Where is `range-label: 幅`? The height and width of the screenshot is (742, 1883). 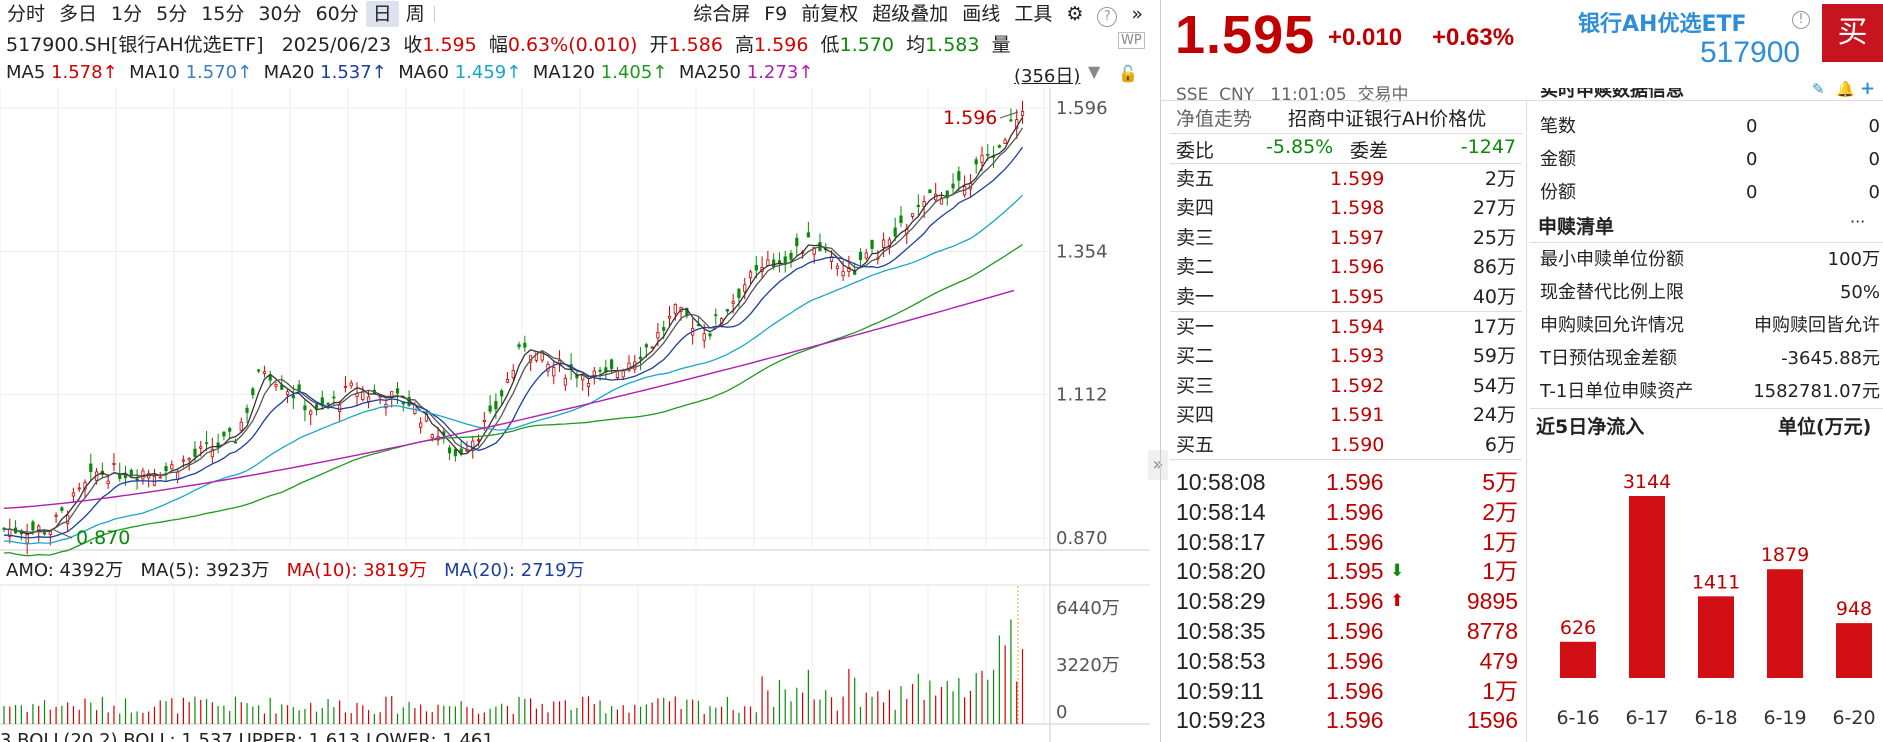
range-label: 幅 is located at coordinates (498, 45).